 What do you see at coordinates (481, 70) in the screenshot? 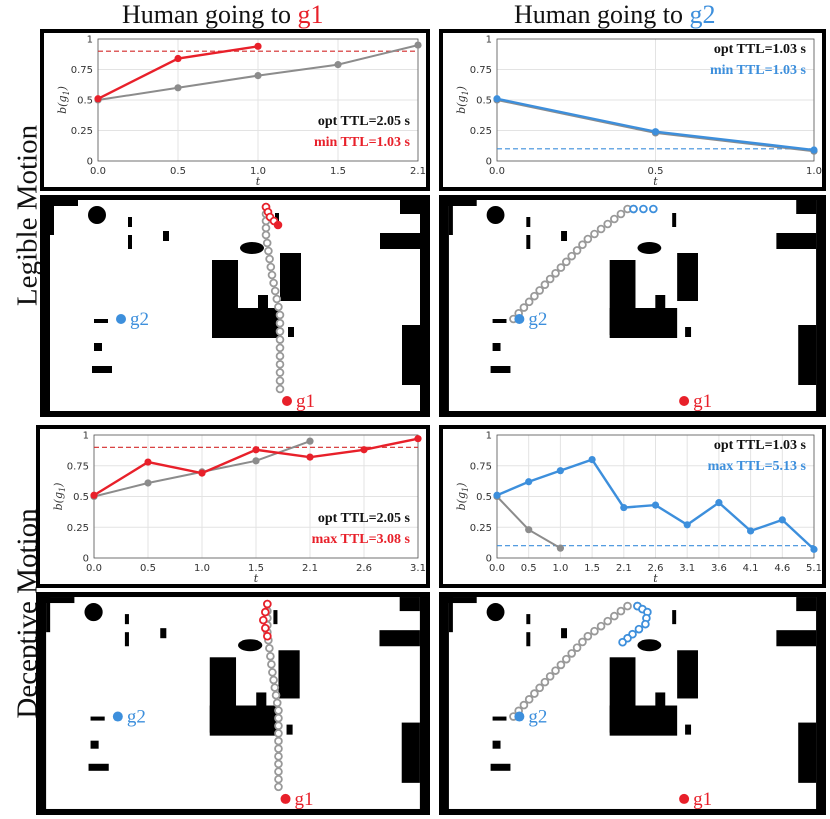
I see `y-tick-label: 0.75` at bounding box center [481, 70].